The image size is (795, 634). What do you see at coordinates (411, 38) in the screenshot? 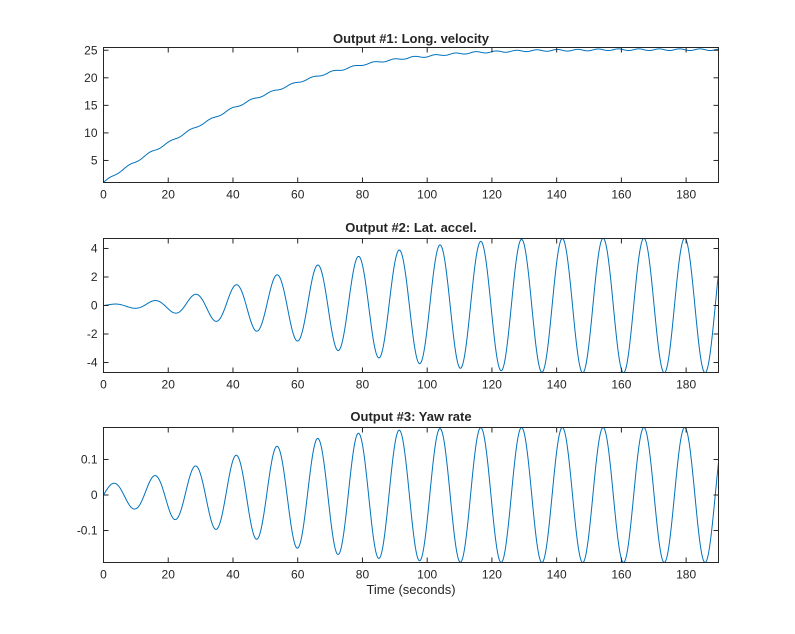
I see `subplot-1-title: Output #1: Long. velocity` at bounding box center [411, 38].